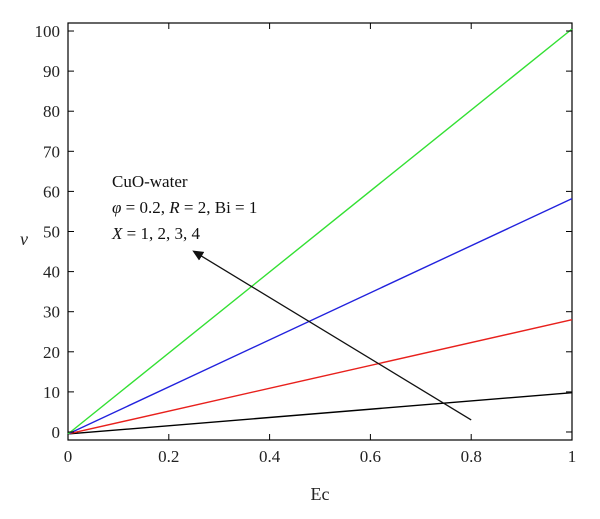 Image resolution: width=600 pixels, height=519 pixels. Describe the element at coordinates (24, 239) in the screenshot. I see `y-axis-label: ν` at that location.